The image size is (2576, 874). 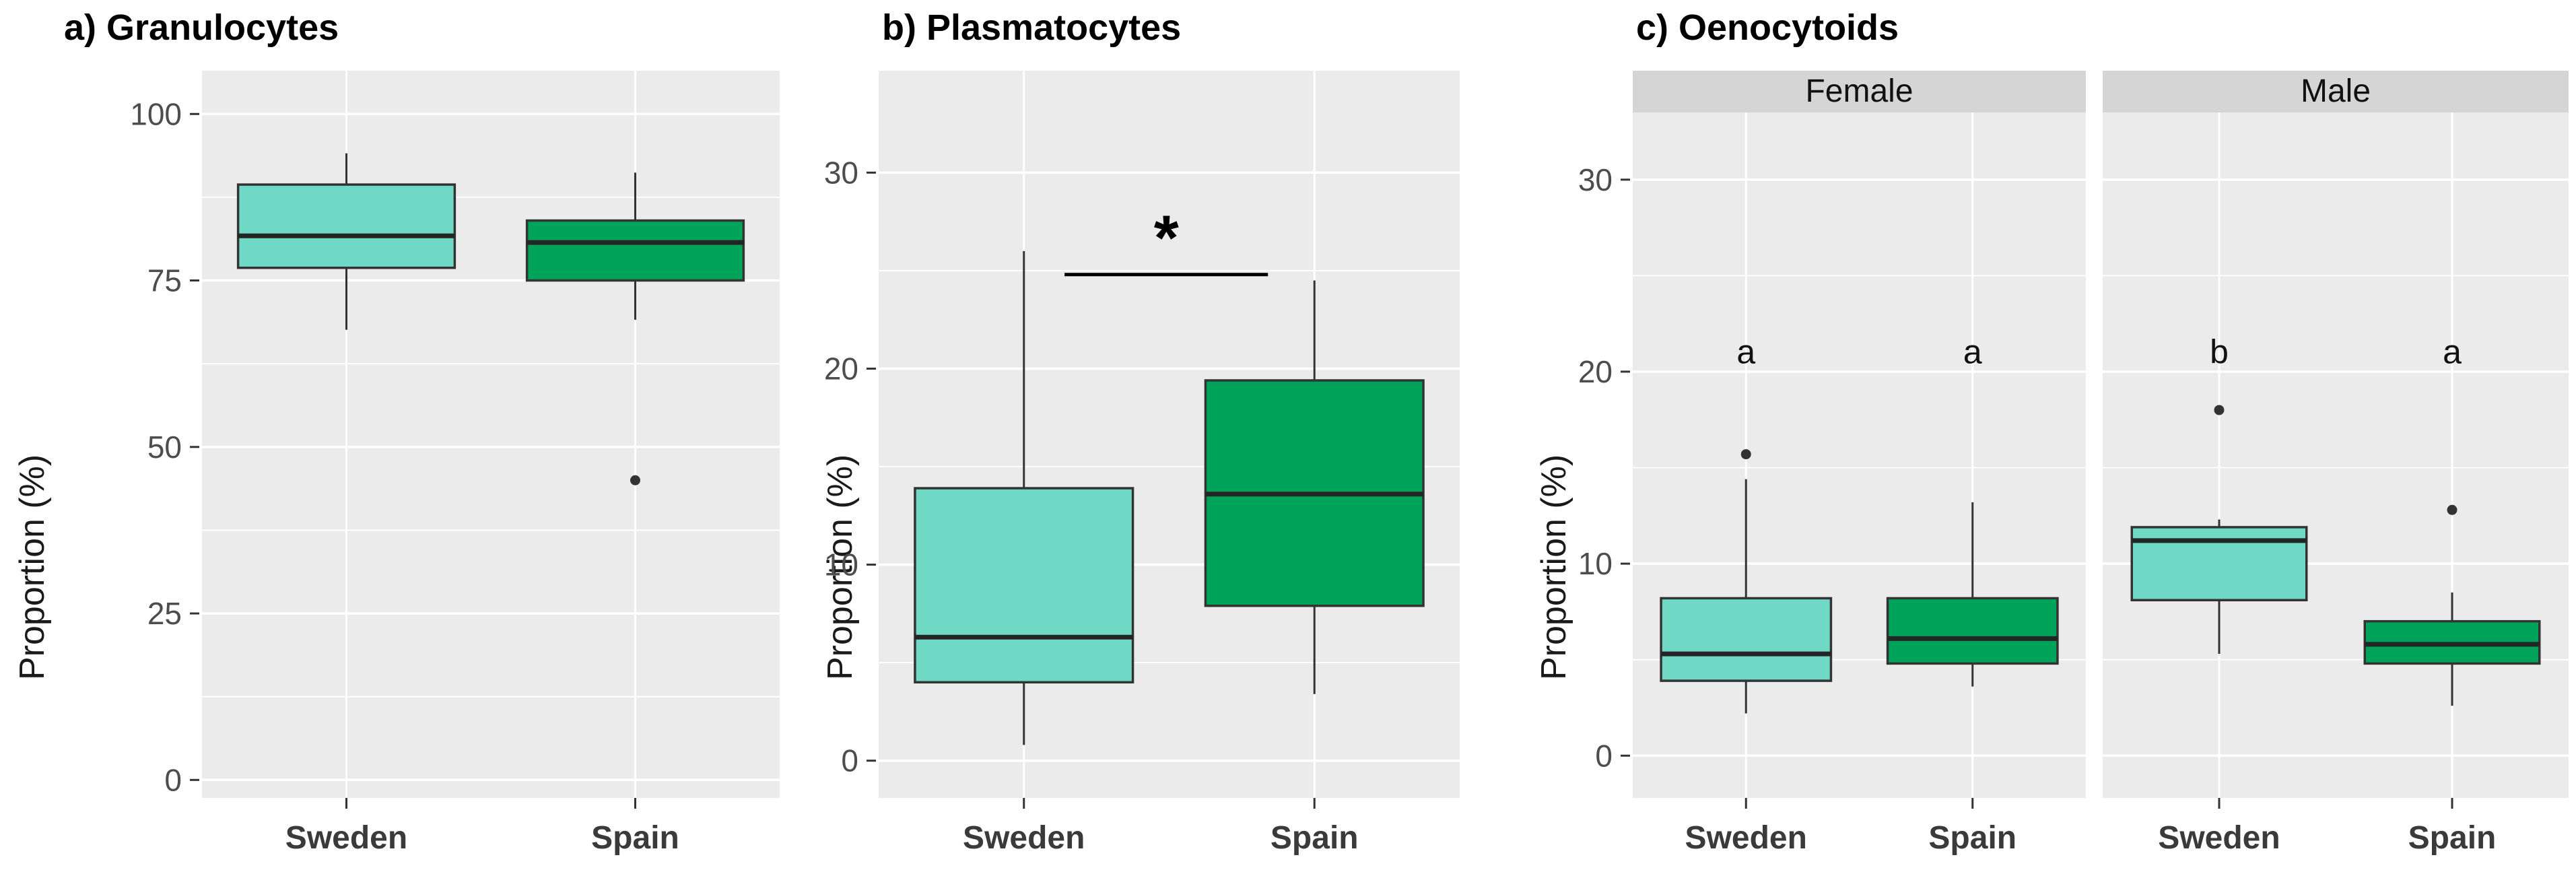 What do you see at coordinates (201, 27) in the screenshot?
I see `panel-a-title: a) Granulocytes` at bounding box center [201, 27].